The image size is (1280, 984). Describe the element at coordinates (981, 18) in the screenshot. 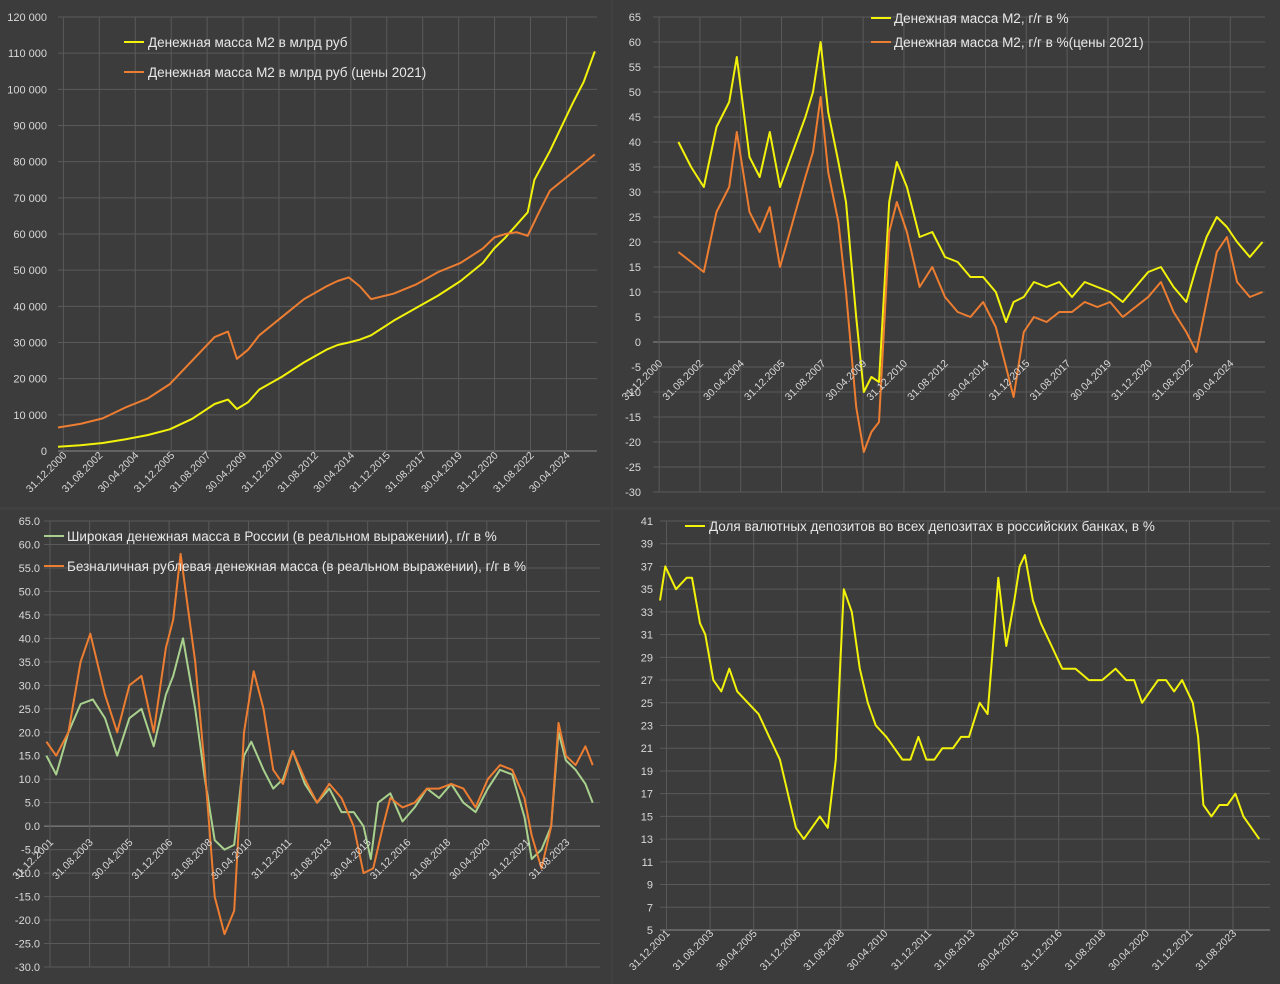

I see `legend-label-m2-yoy: Денежная масса М2, г/г в %` at that location.